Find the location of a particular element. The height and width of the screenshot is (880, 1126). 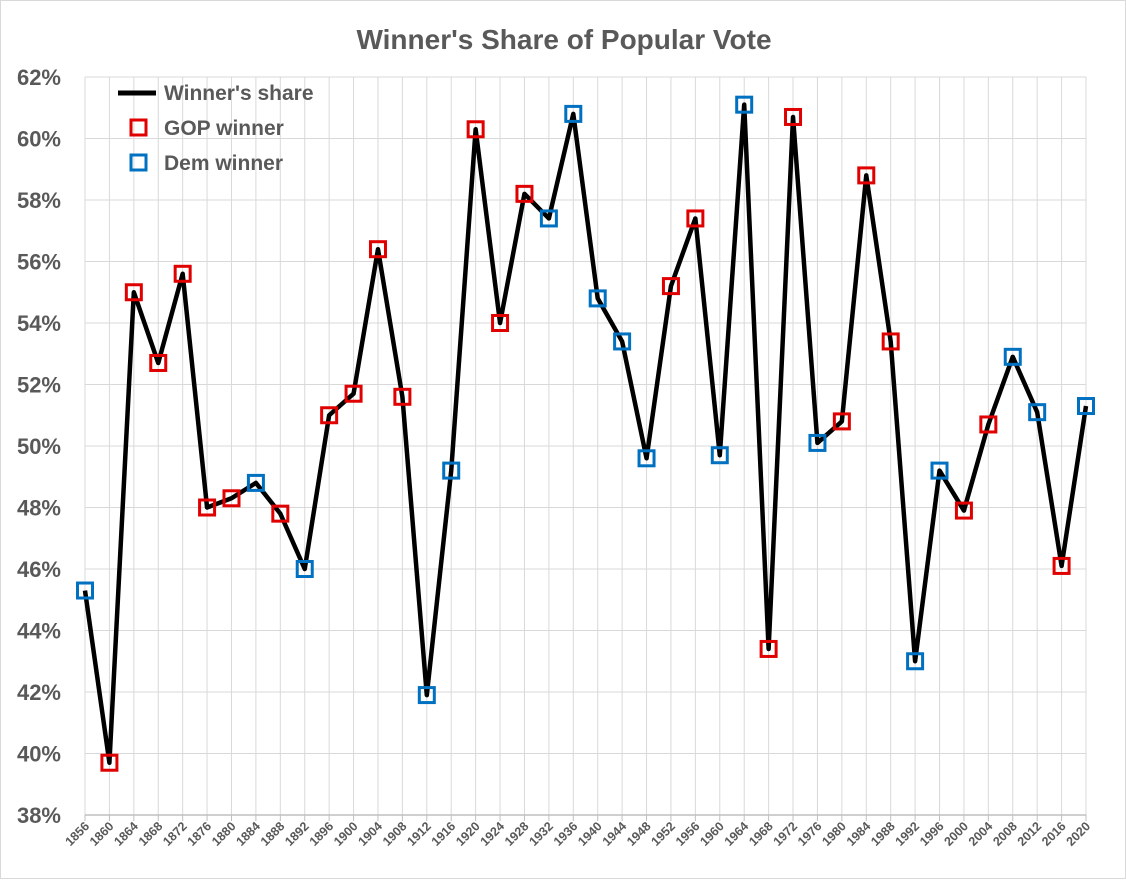

x-tick-label: 1904 is located at coordinates (371, 834).